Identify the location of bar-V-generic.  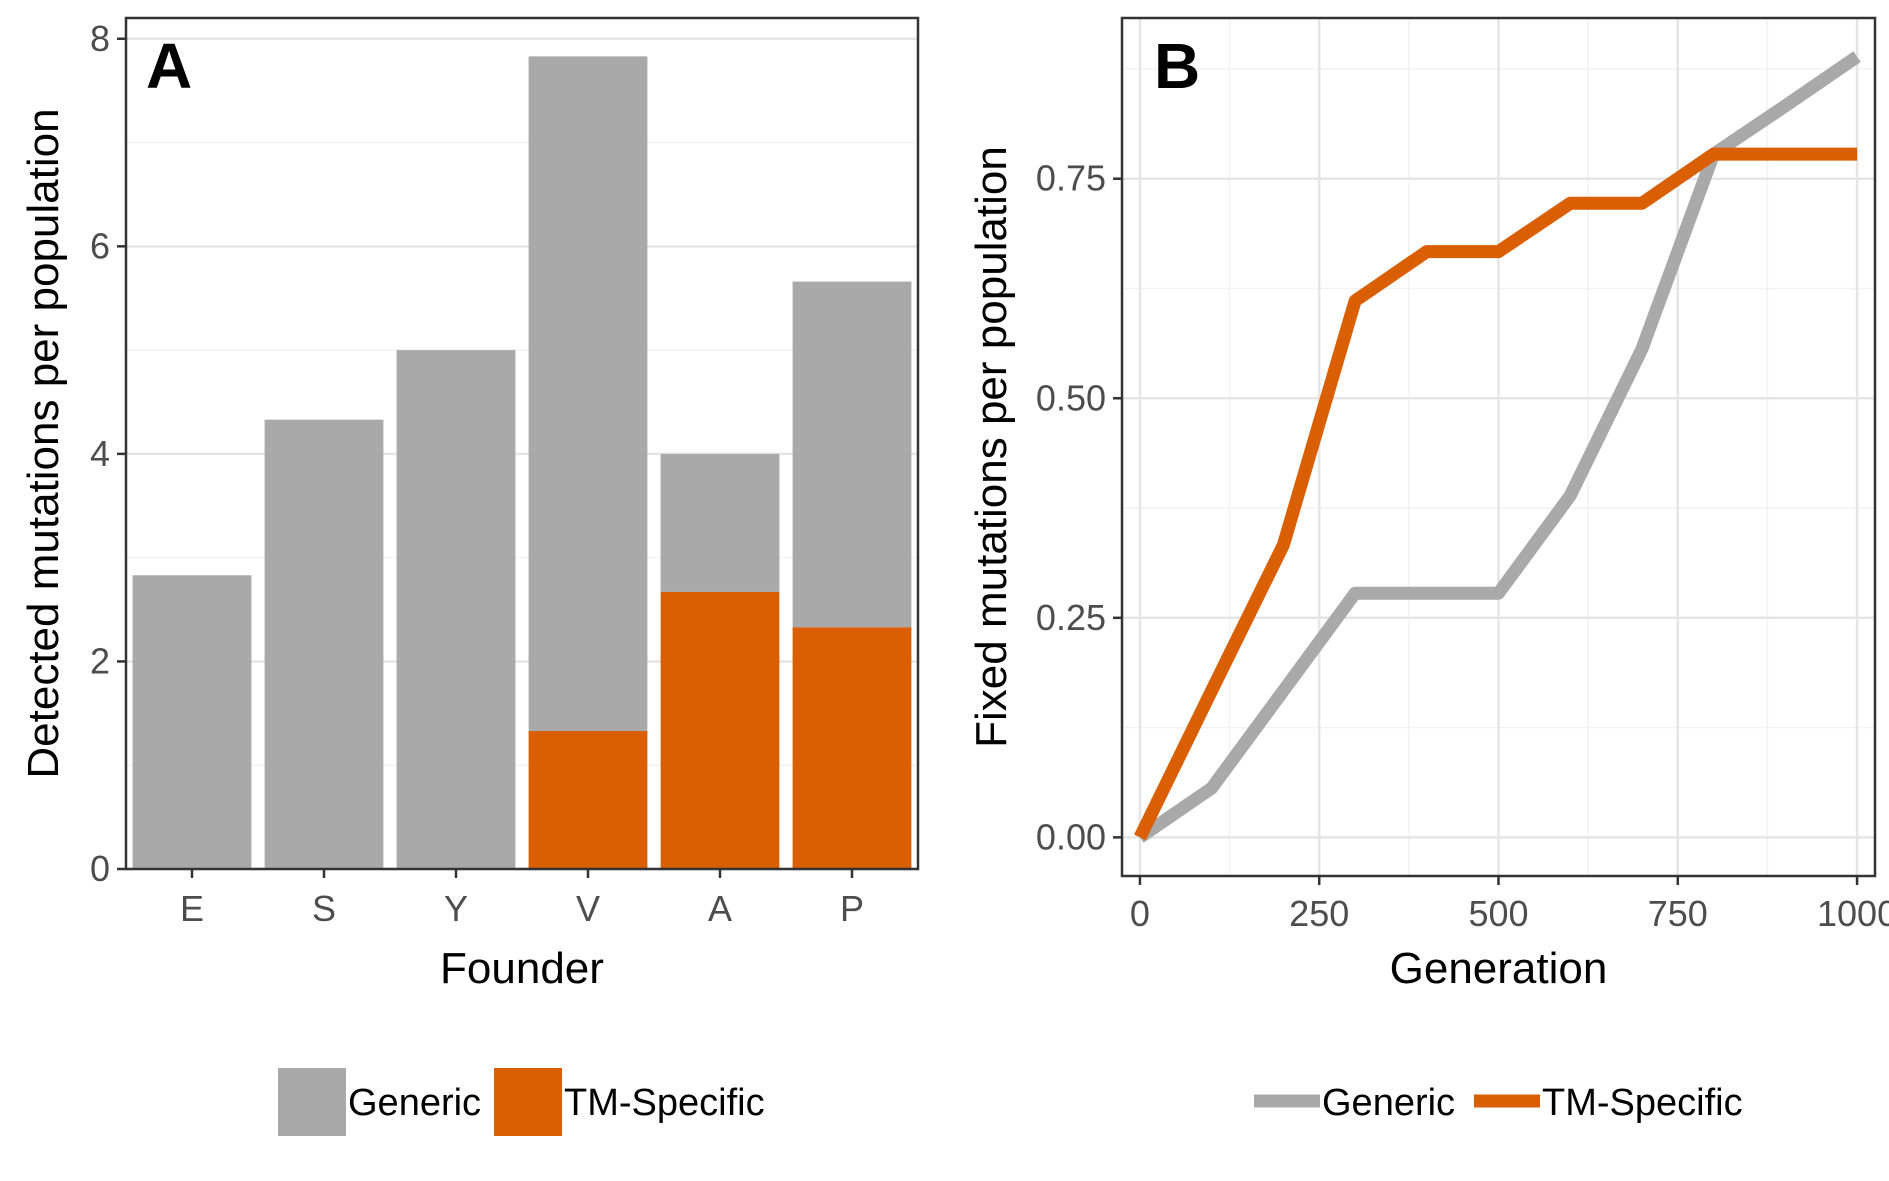
(588, 393).